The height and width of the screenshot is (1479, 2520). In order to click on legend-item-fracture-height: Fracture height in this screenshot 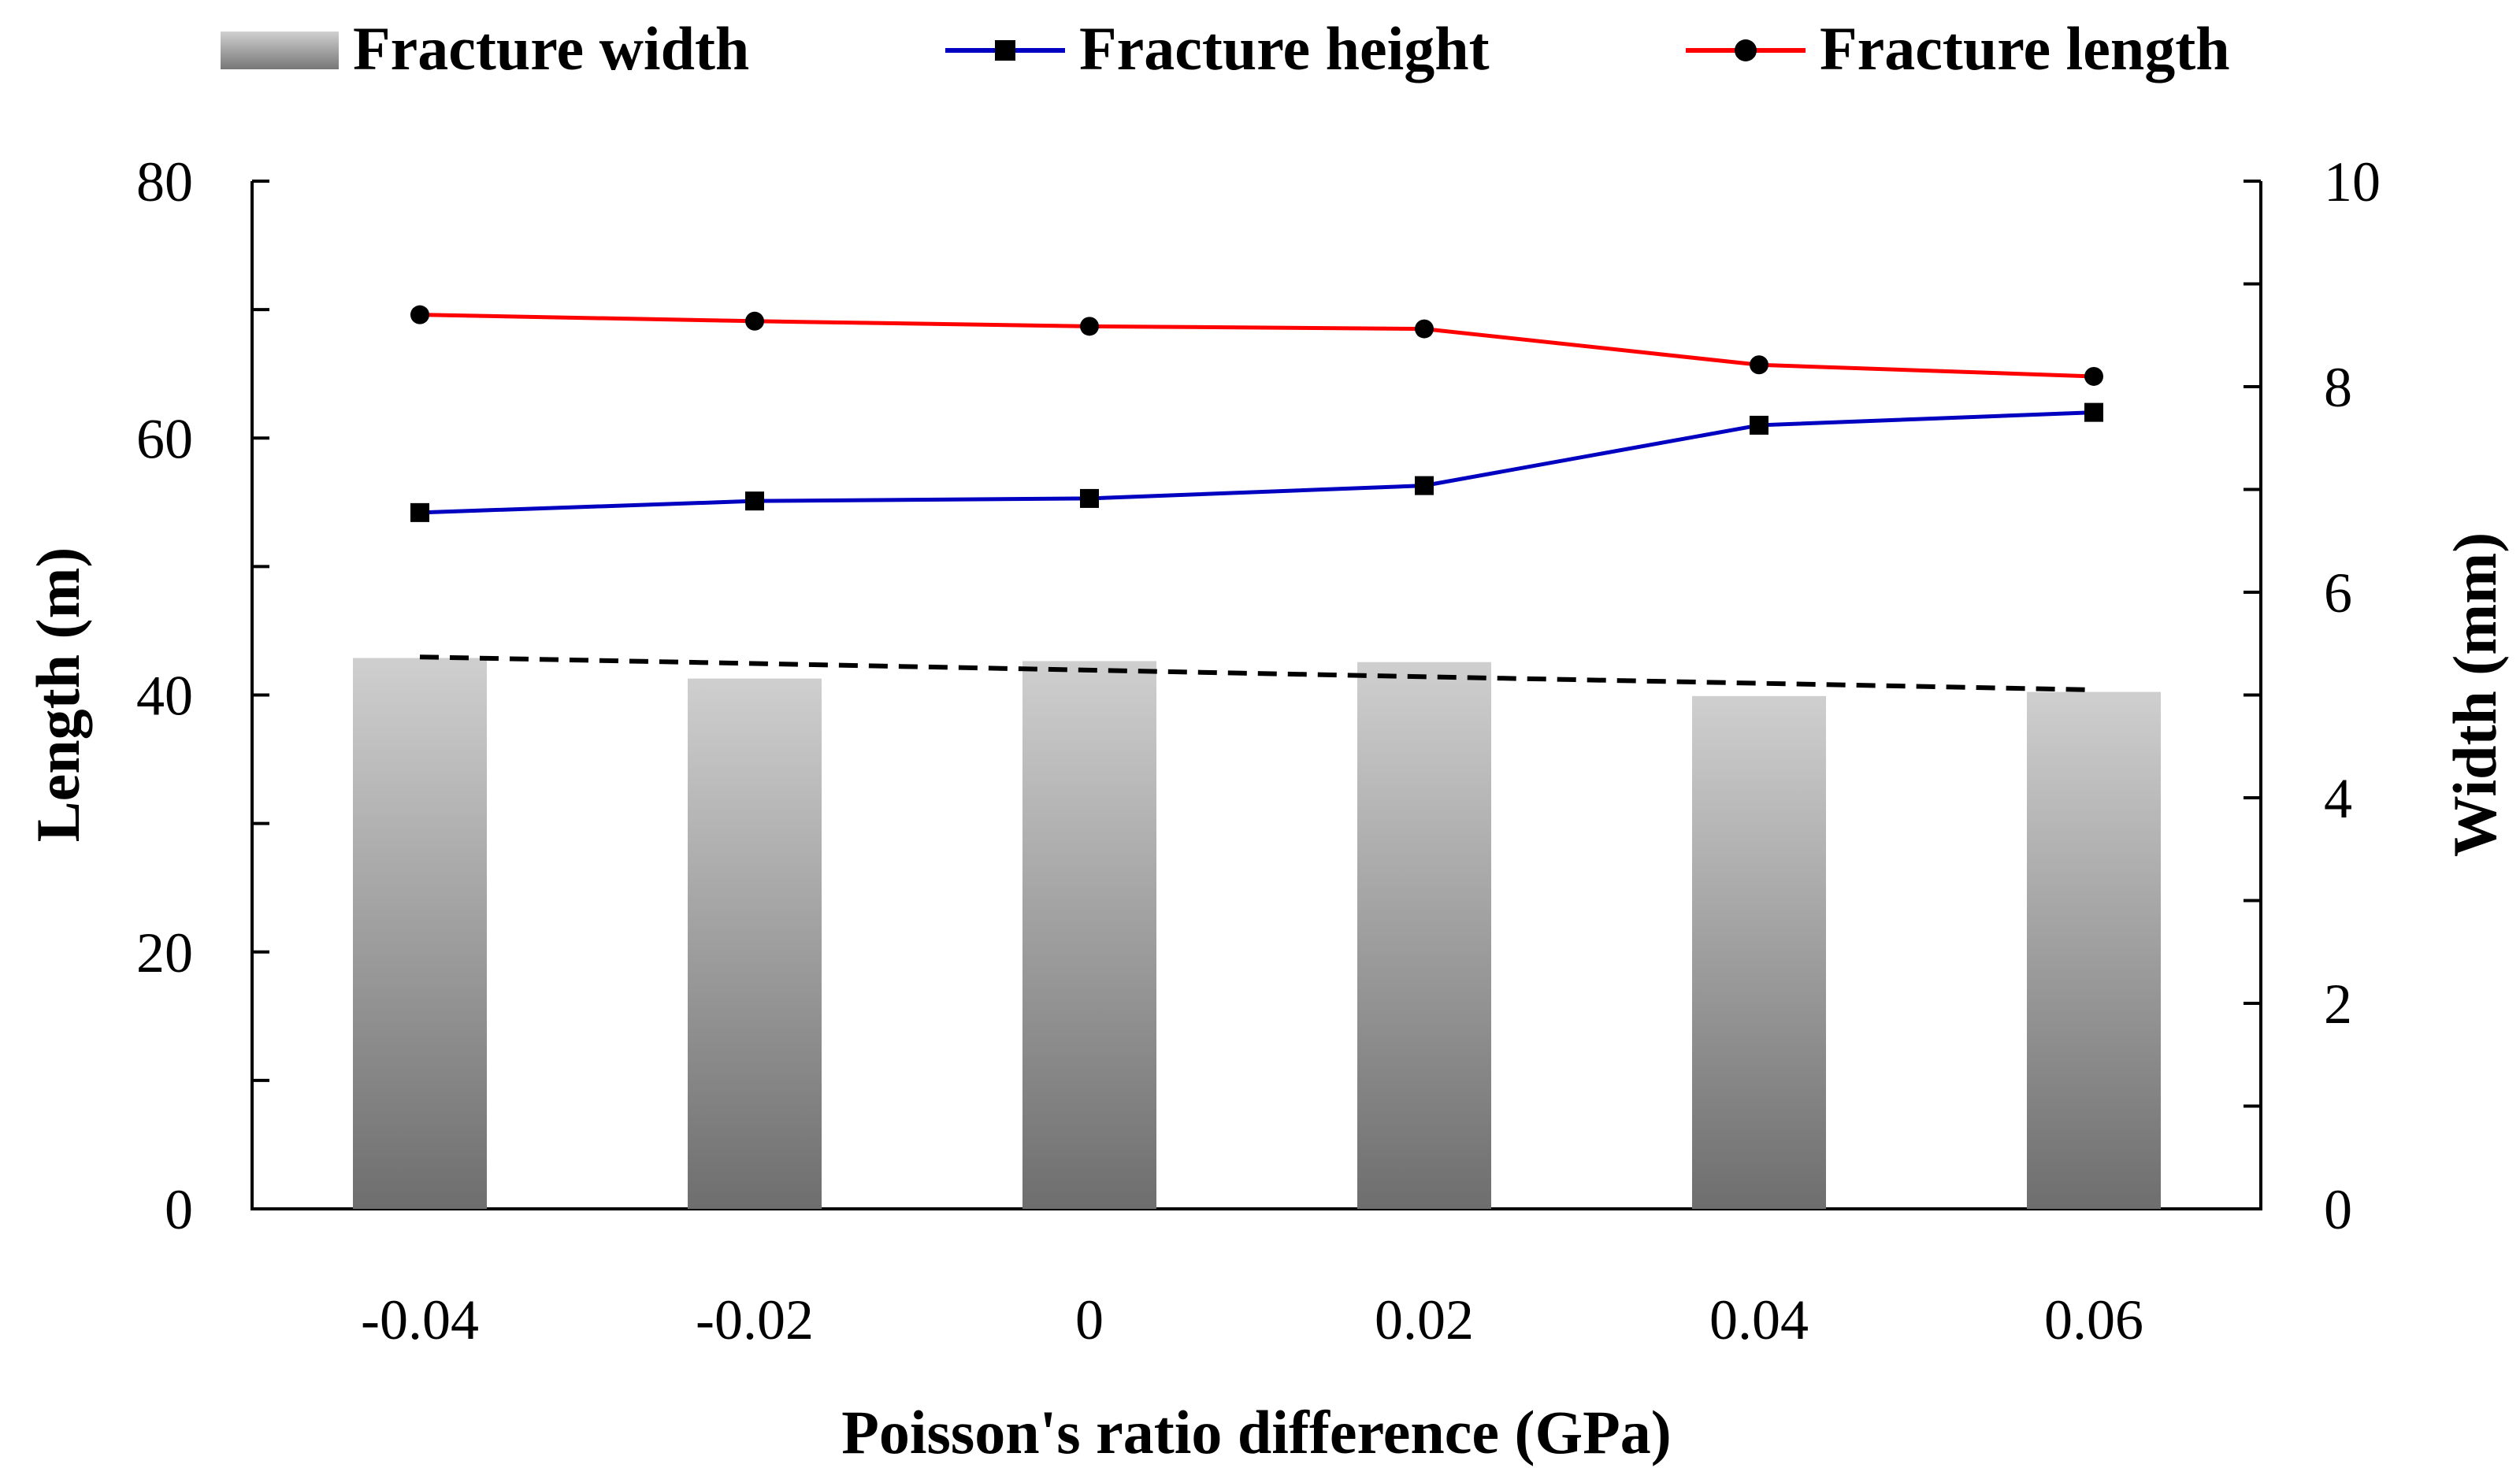, I will do `click(1217, 48)`.